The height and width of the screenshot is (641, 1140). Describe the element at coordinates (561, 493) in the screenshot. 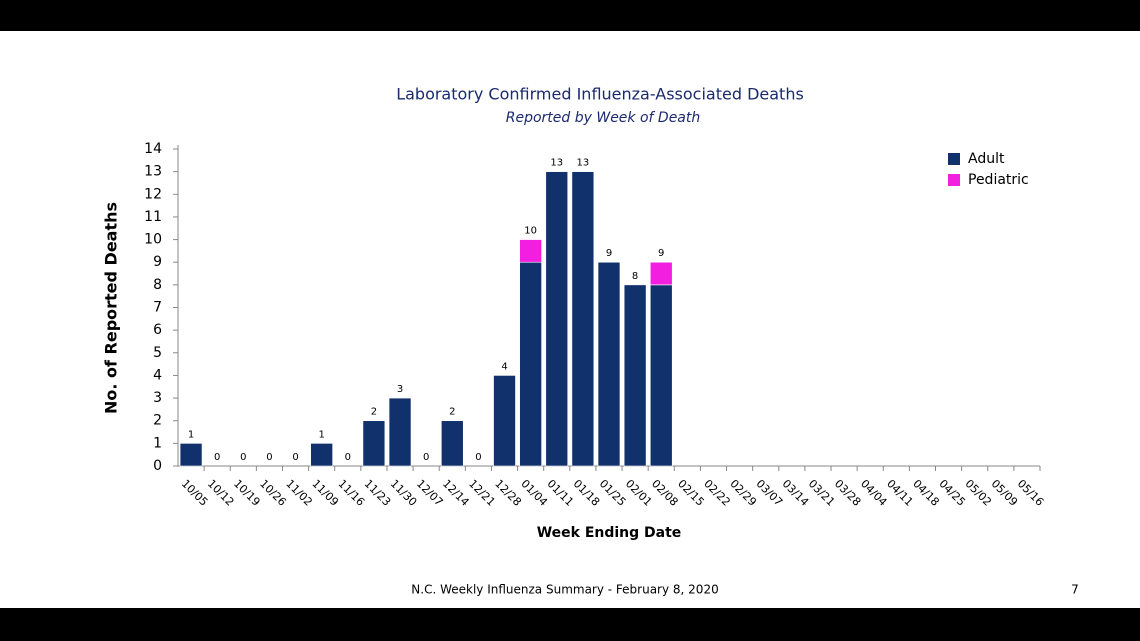

I see `x-tick-label: 01/11` at that location.